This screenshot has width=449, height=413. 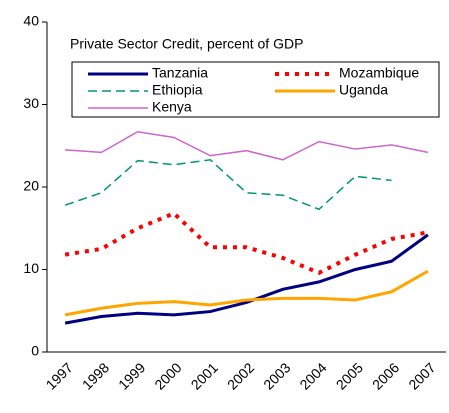 What do you see at coordinates (31, 21) in the screenshot?
I see `y-tick-label: 40` at bounding box center [31, 21].